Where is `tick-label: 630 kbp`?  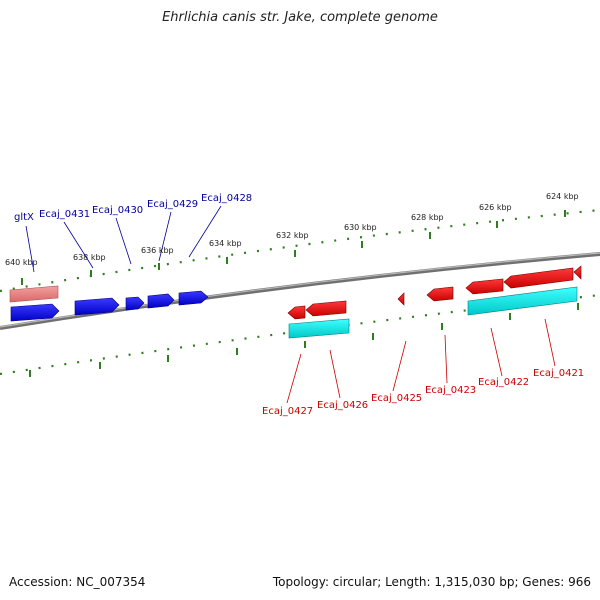
tick-label: 630 kbp is located at coordinates (360, 227).